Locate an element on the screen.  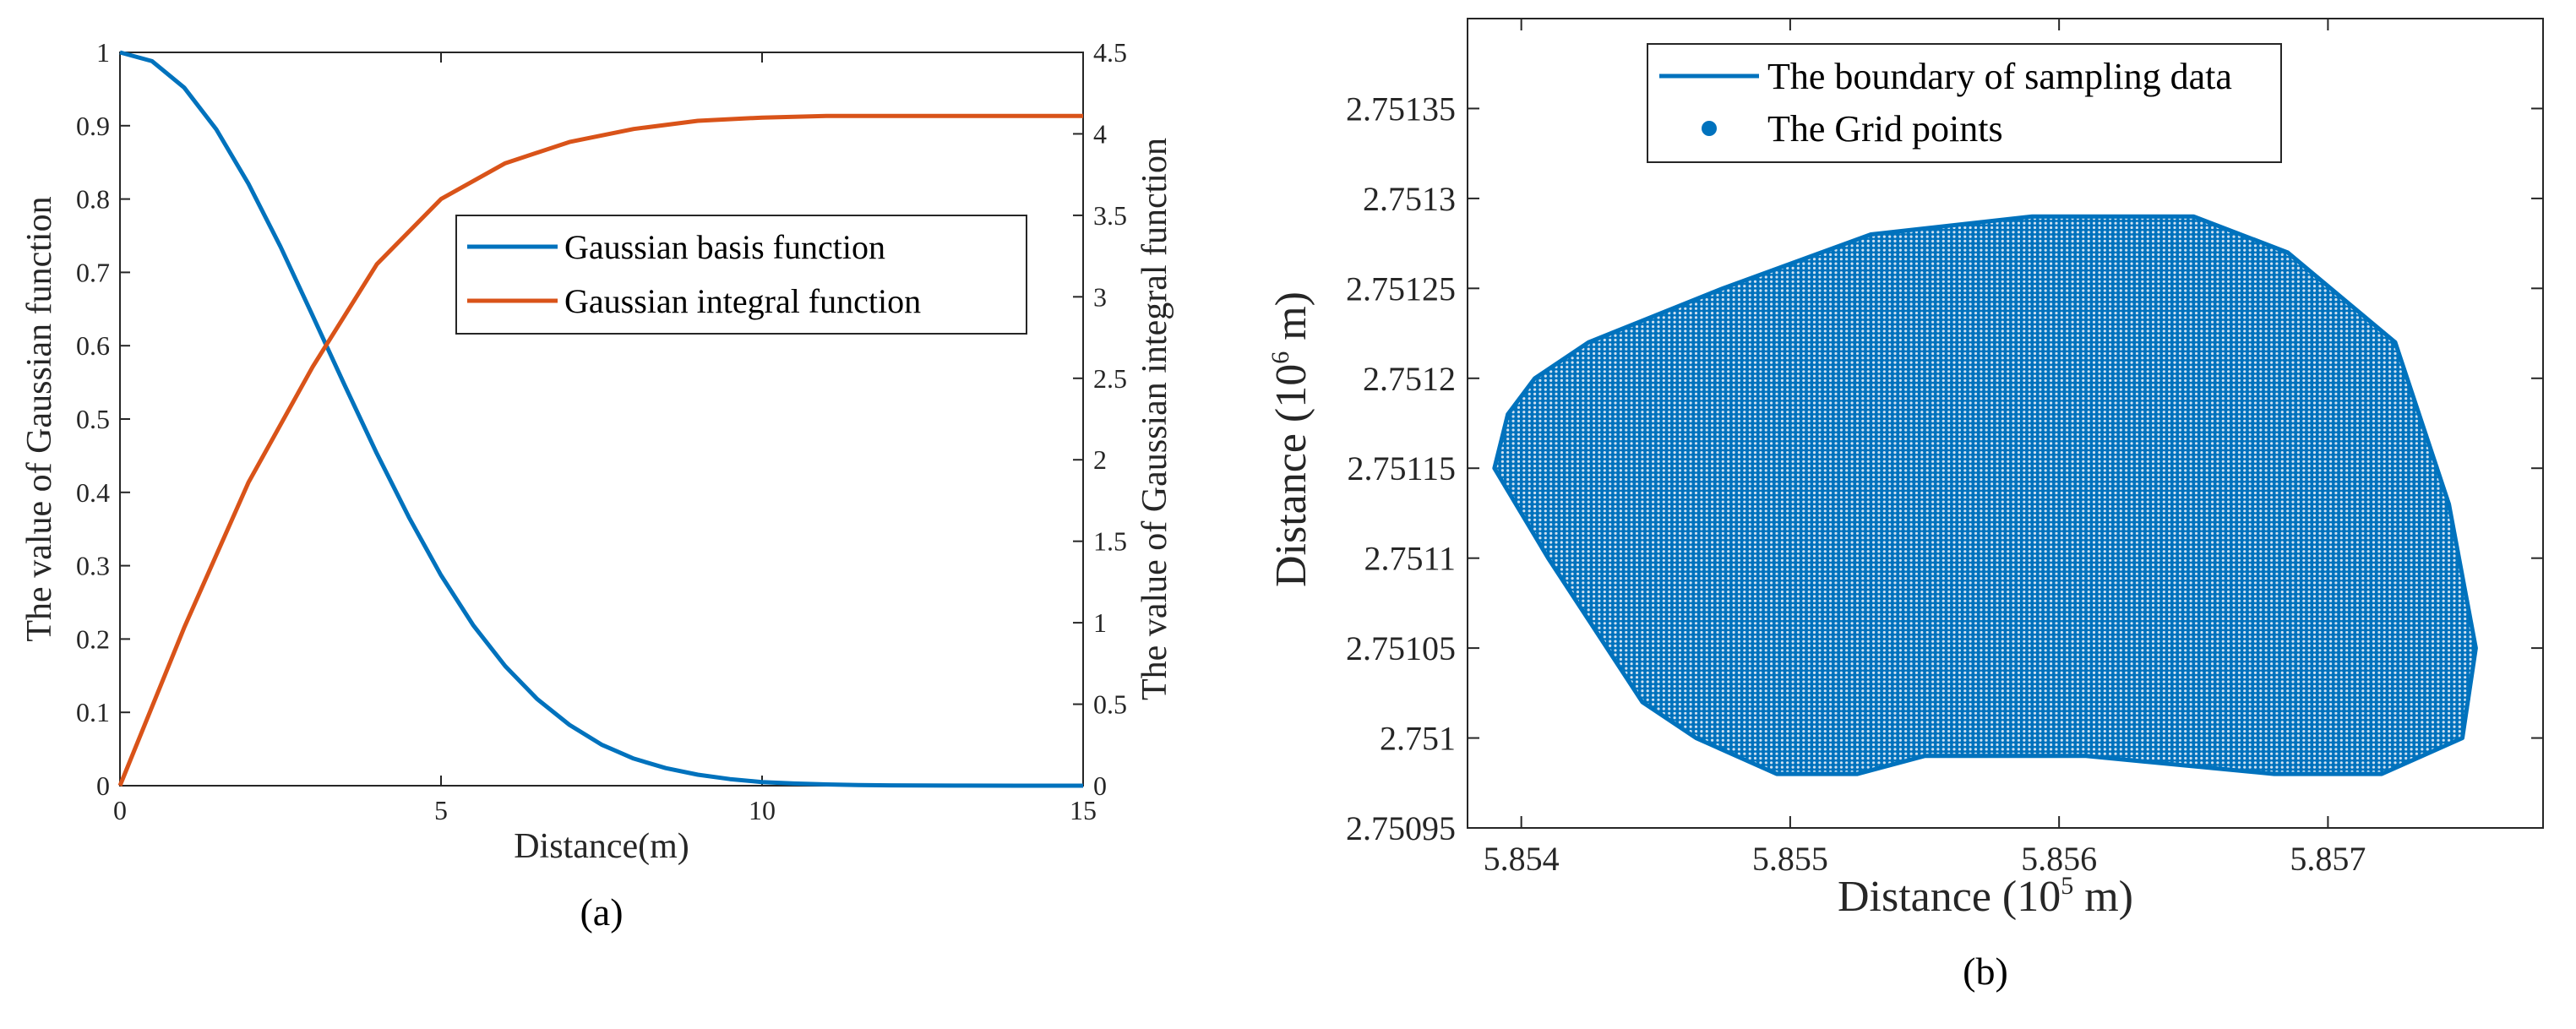
panel-a-legend-label-integral: Gaussian integral function is located at coordinates (742, 301).